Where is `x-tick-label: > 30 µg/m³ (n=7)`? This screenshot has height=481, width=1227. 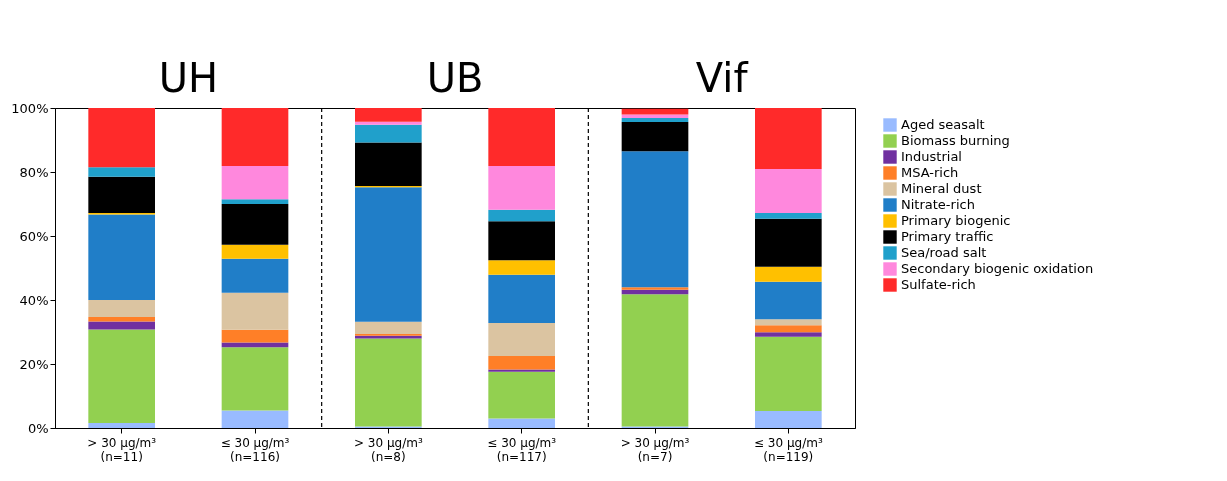 x-tick-label: > 30 µg/m³ (n=7) is located at coordinates (655, 449).